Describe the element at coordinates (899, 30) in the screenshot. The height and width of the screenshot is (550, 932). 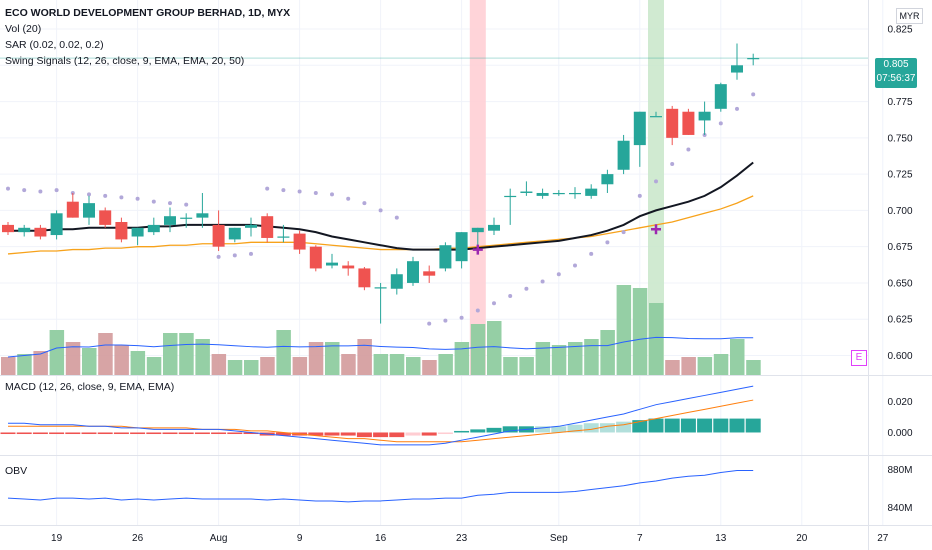
I see `price-axis-label-9: 0.825` at that location.